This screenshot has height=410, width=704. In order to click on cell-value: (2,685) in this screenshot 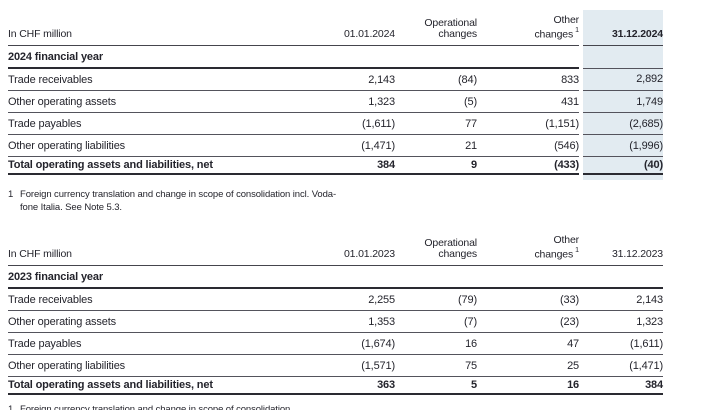, I will do `click(623, 123)`.